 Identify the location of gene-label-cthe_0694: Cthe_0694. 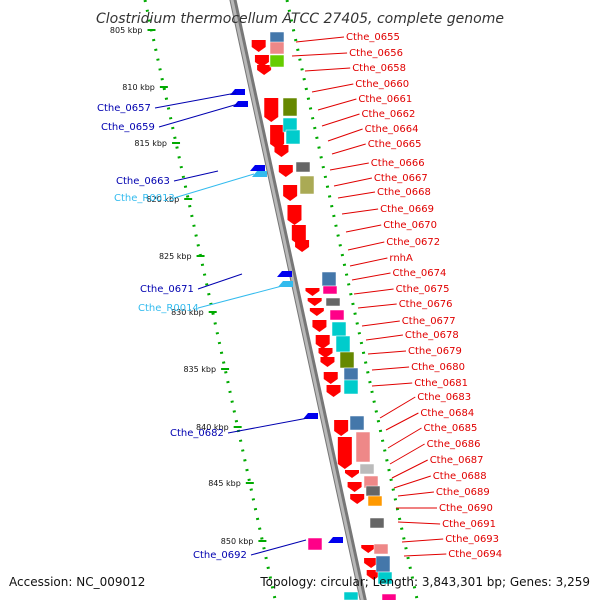
(475, 554).